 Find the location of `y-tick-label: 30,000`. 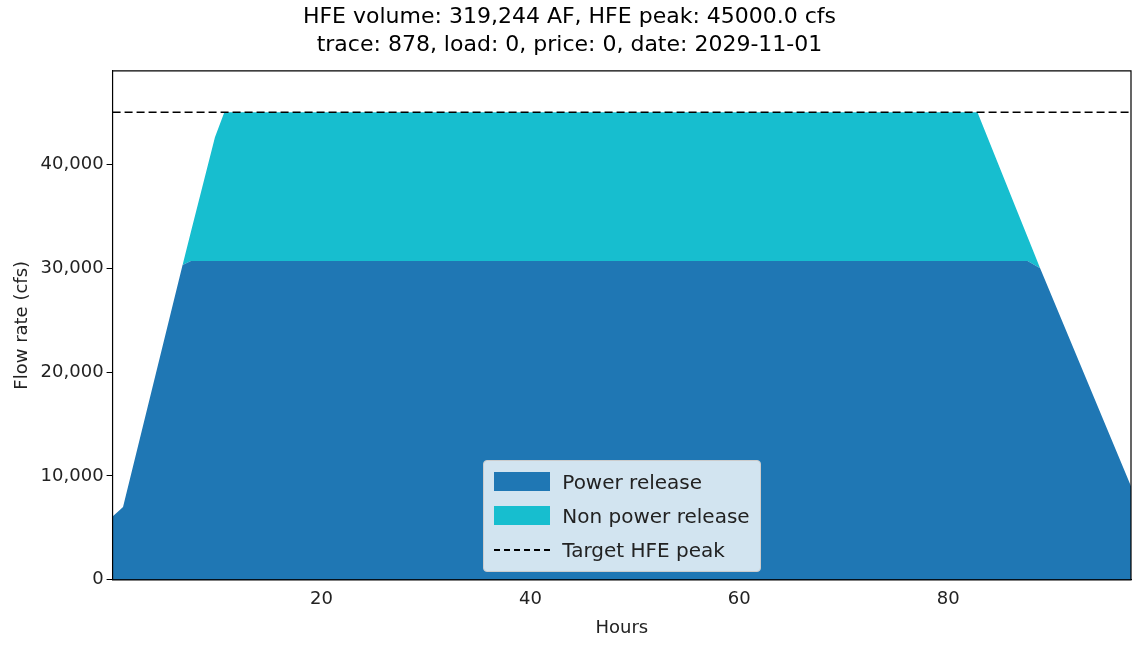

y-tick-label: 30,000 is located at coordinates (72, 266).